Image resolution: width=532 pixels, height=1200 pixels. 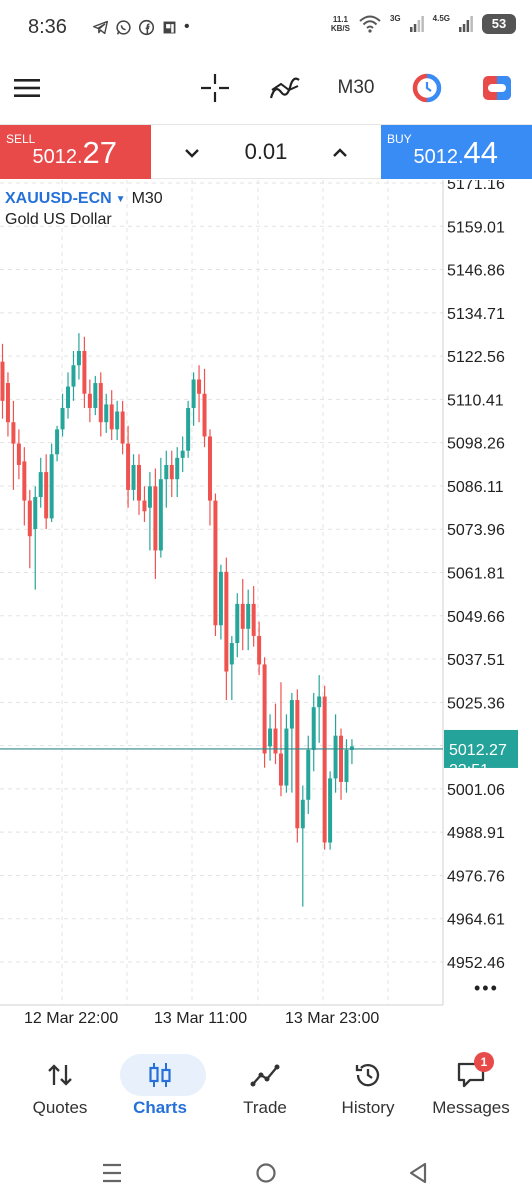 What do you see at coordinates (476, 790) in the screenshot?
I see `price-axis-label: 5001.06` at bounding box center [476, 790].